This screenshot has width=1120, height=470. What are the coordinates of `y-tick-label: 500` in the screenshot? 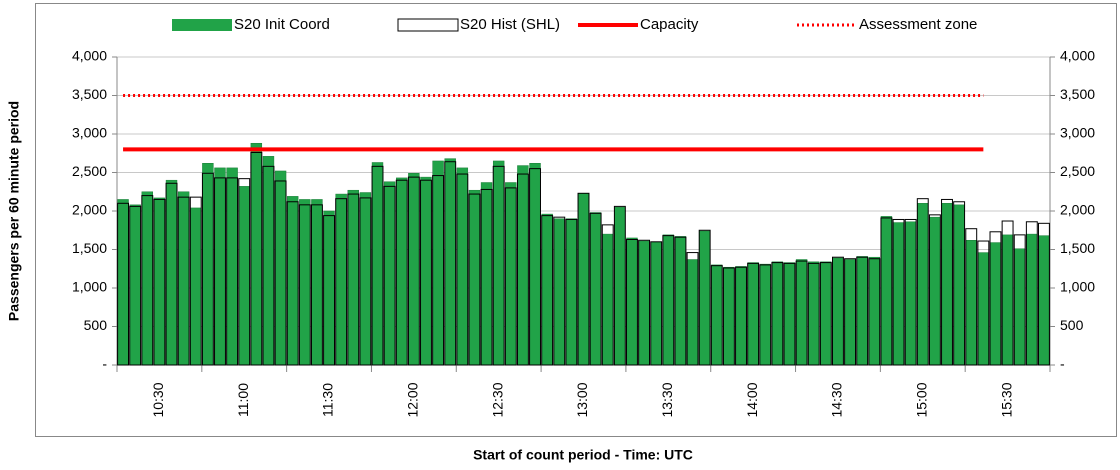 It's located at (96, 325).